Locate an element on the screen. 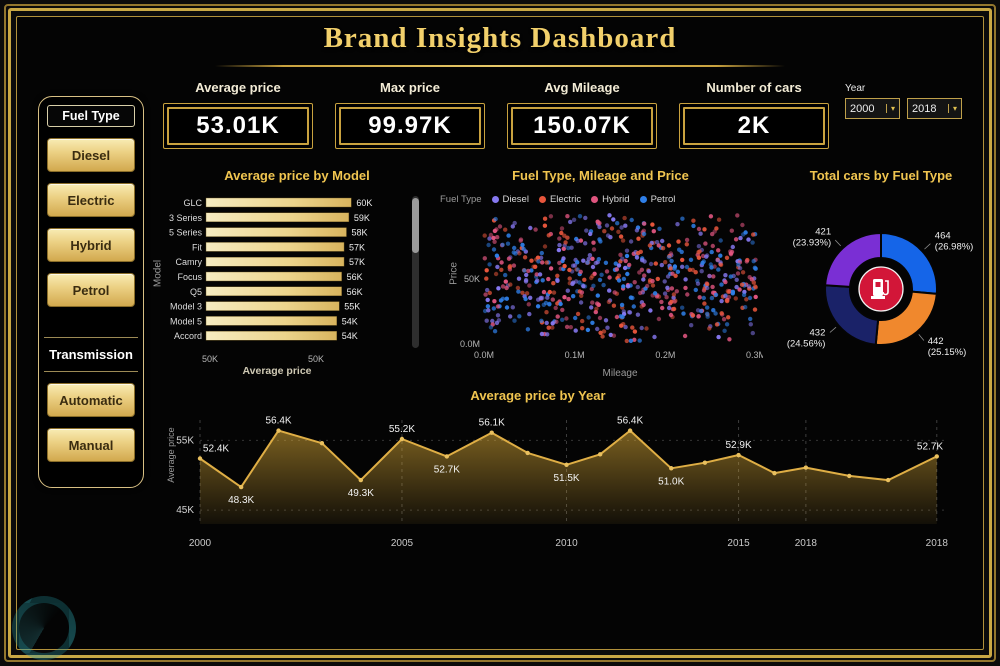 The width and height of the screenshot is (1000, 666). data-point-label: 48.3K is located at coordinates (241, 500).